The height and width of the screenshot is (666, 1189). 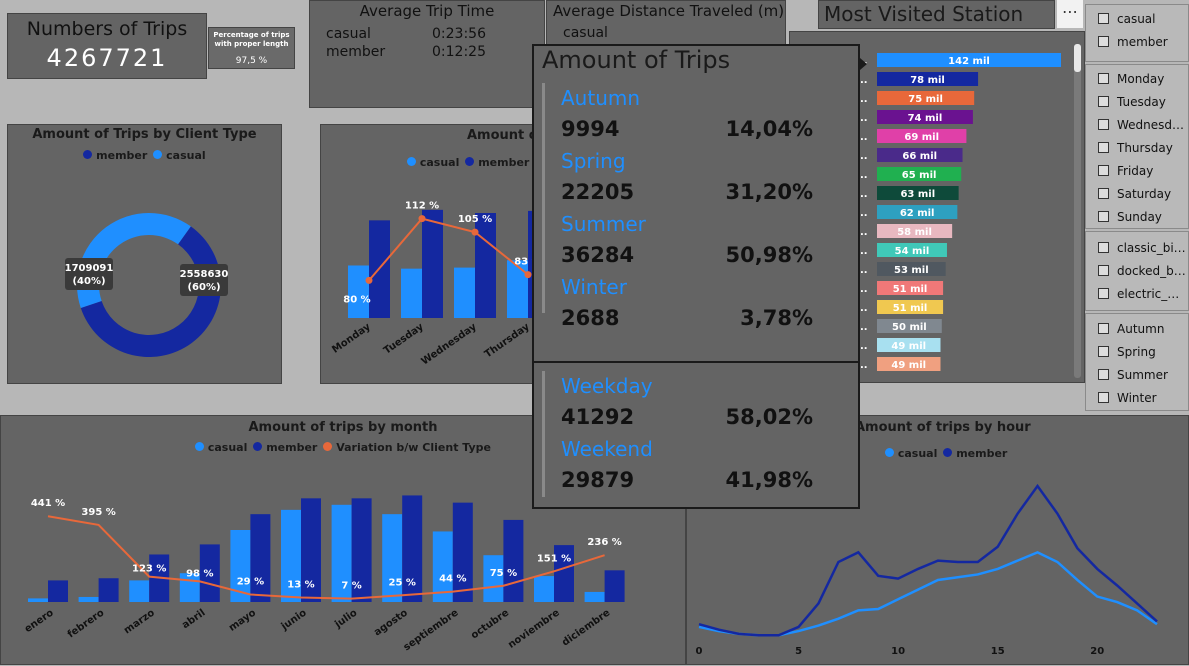 What do you see at coordinates (144, 134) in the screenshot?
I see `client-type-title: Amount of Trips by Client Type` at bounding box center [144, 134].